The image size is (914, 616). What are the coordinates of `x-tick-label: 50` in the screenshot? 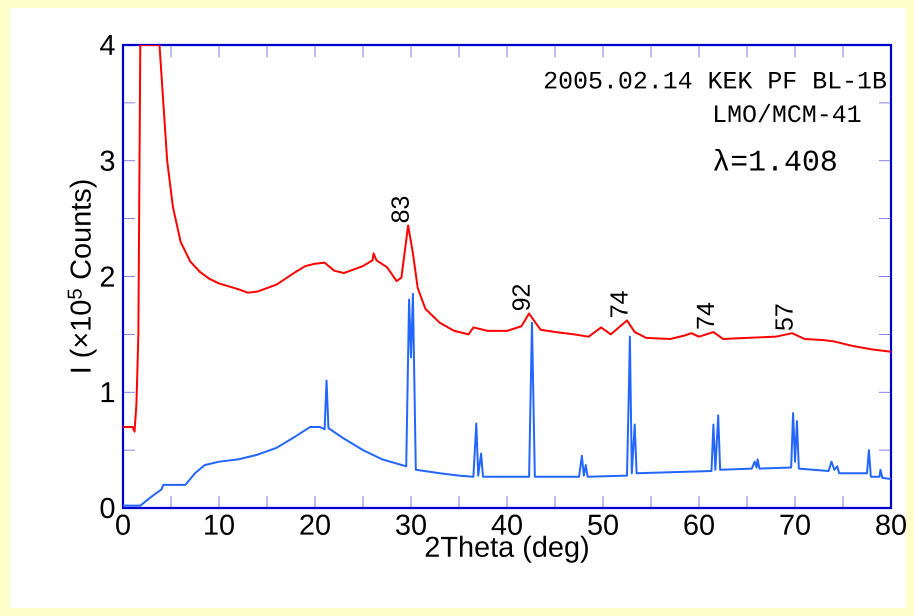 It's located at (603, 524).